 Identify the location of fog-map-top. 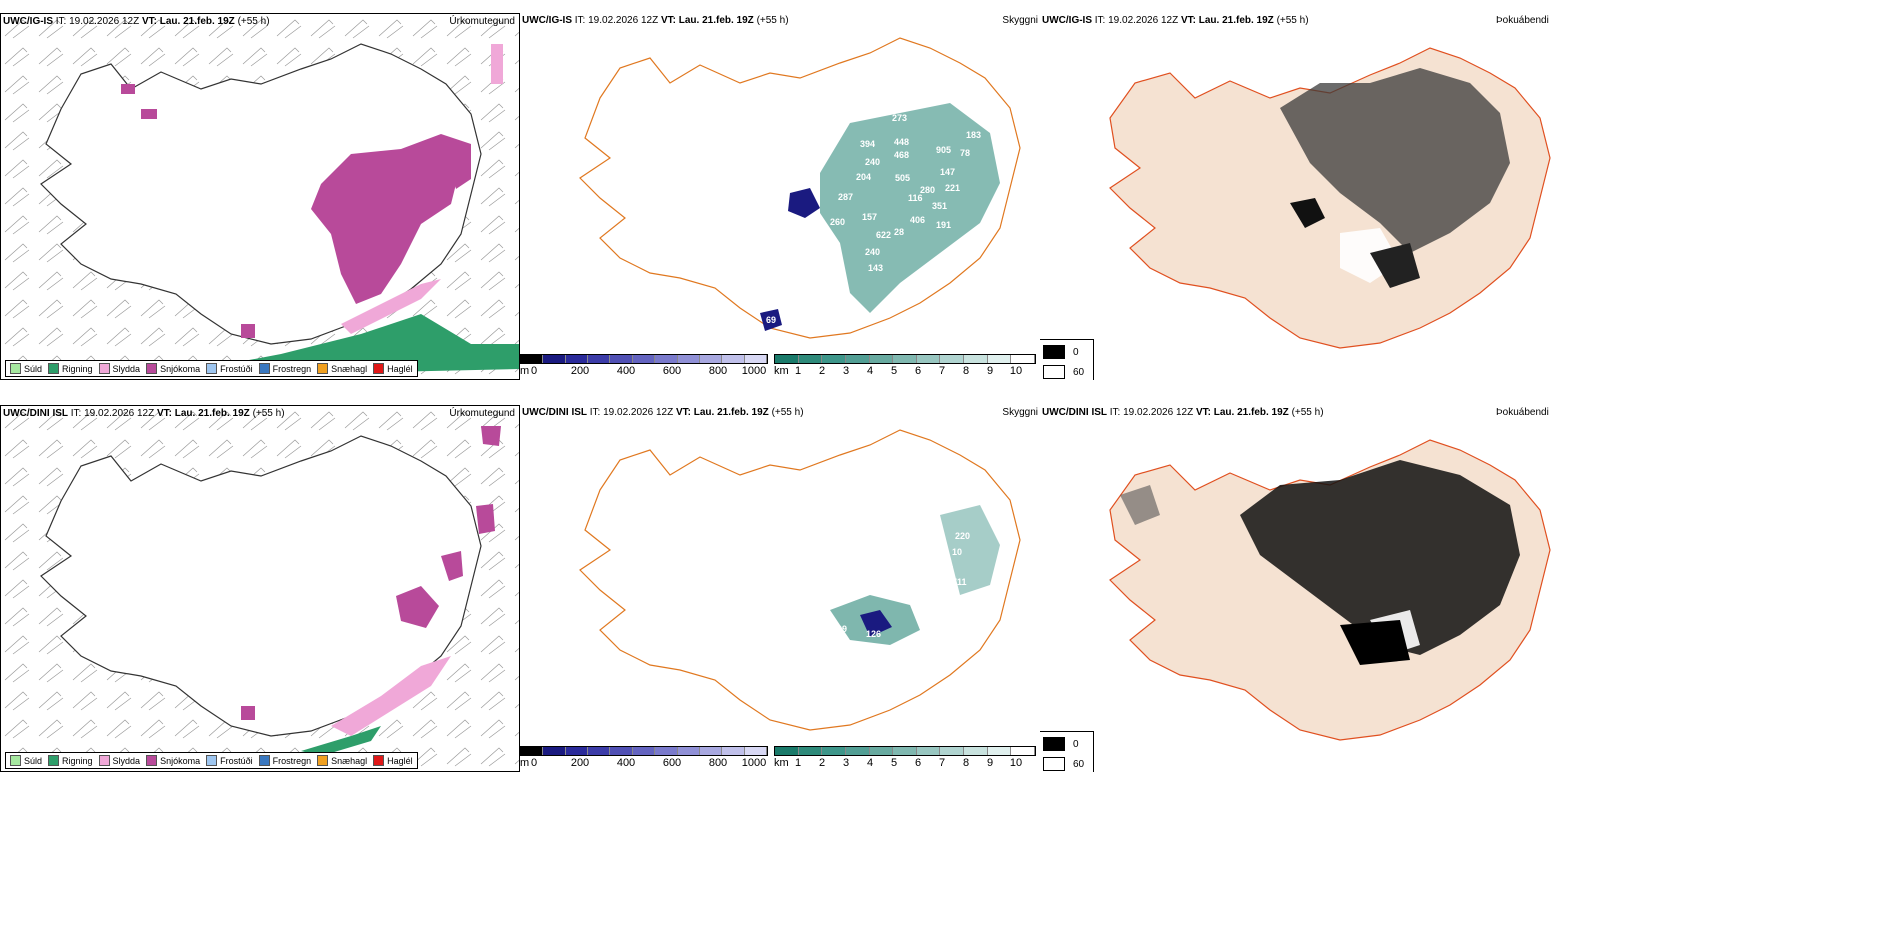
(1330, 198).